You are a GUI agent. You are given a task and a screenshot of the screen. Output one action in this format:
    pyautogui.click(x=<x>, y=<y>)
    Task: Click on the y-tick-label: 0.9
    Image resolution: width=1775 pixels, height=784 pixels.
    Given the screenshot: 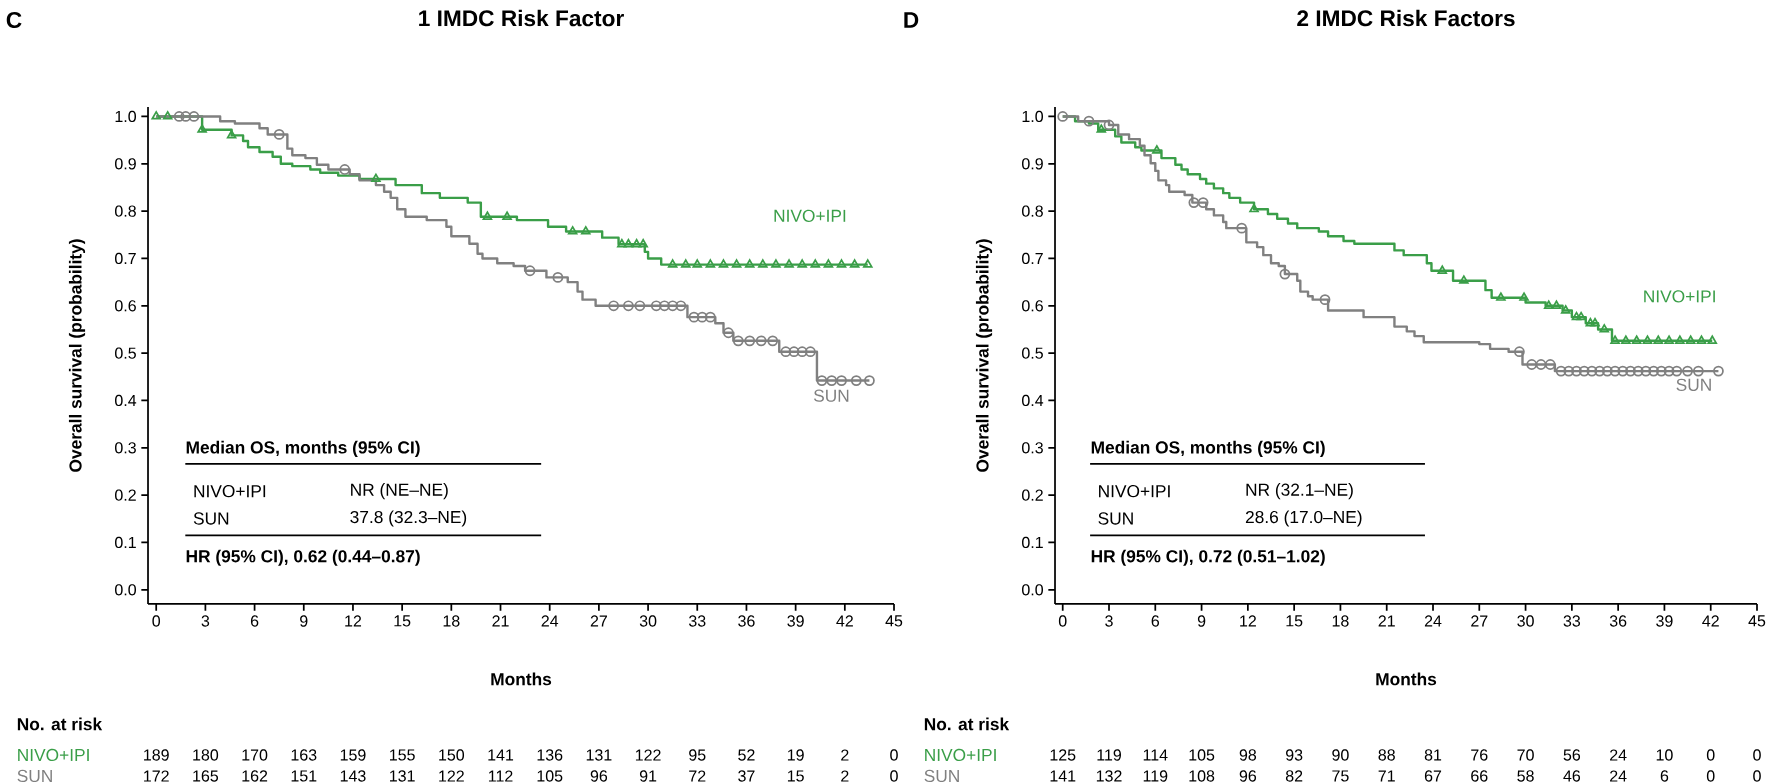 What is the action you would take?
    pyautogui.click(x=125, y=164)
    